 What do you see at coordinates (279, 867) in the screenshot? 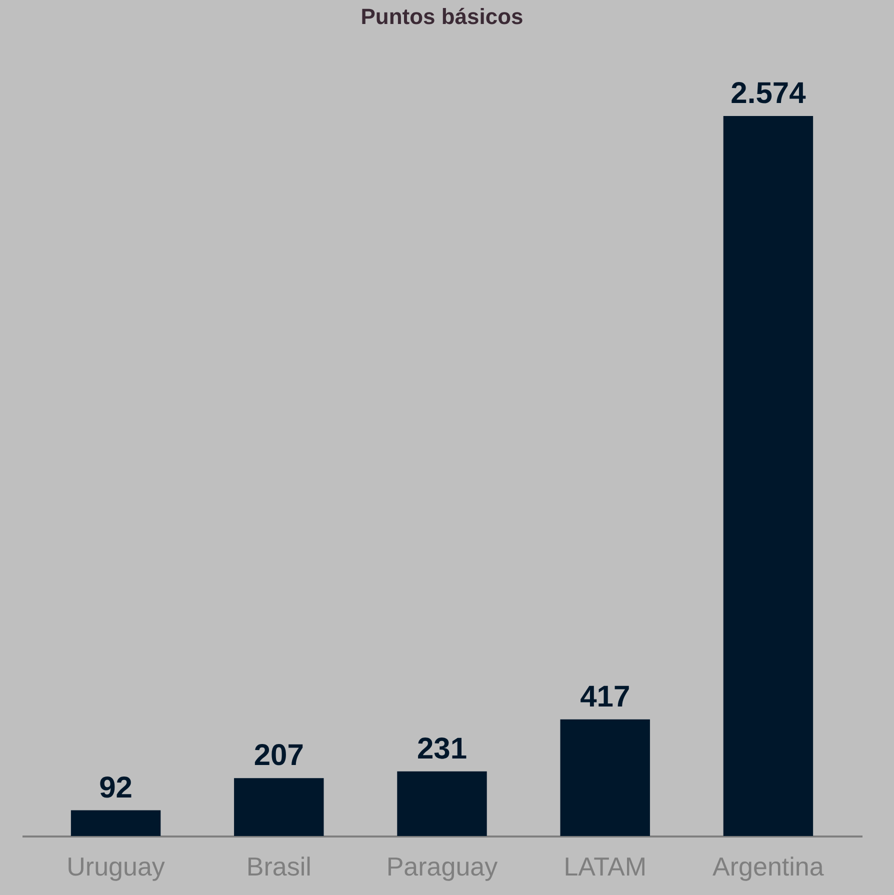
I see `x-tick-label: Brasil` at bounding box center [279, 867].